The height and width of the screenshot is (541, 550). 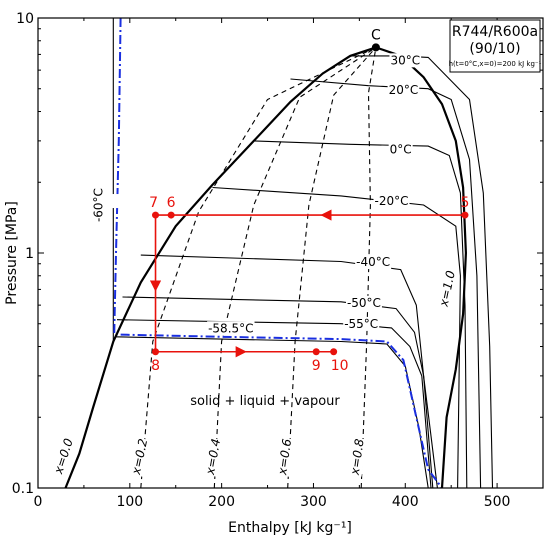 What do you see at coordinates (495, 64) in the screenshot?
I see `legend-reference: h(t=0°C,x=0)=200 kJ kg⁻¹` at bounding box center [495, 64].